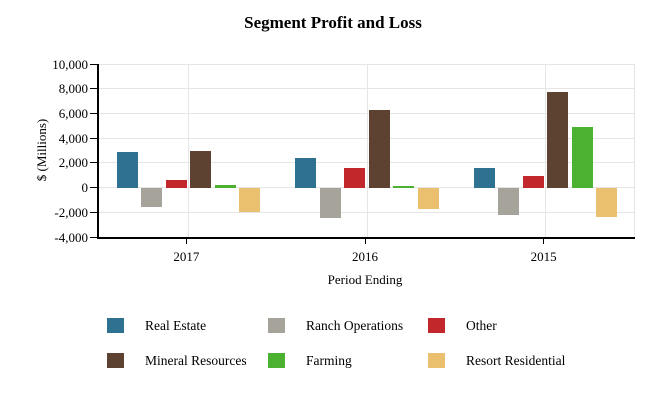 The width and height of the screenshot is (666, 400). Describe the element at coordinates (516, 360) in the screenshot. I see `legend-label: Resort Residential` at that location.